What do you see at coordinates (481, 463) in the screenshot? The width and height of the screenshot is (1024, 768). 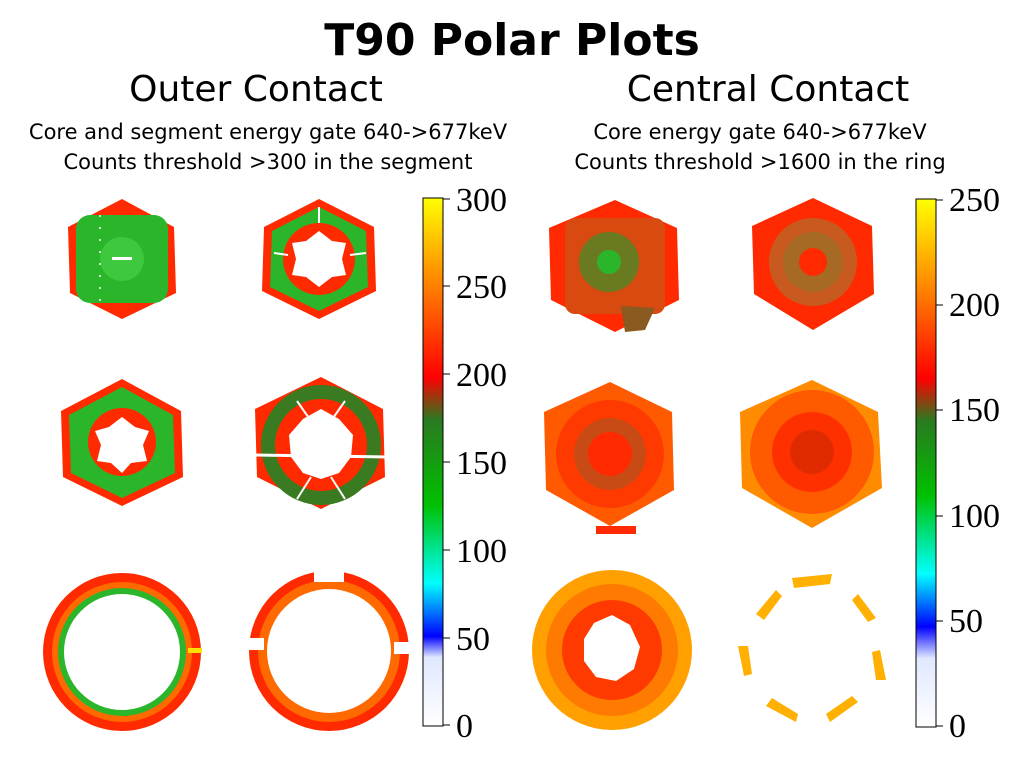 I see `outer-tick-150: 150` at bounding box center [481, 463].